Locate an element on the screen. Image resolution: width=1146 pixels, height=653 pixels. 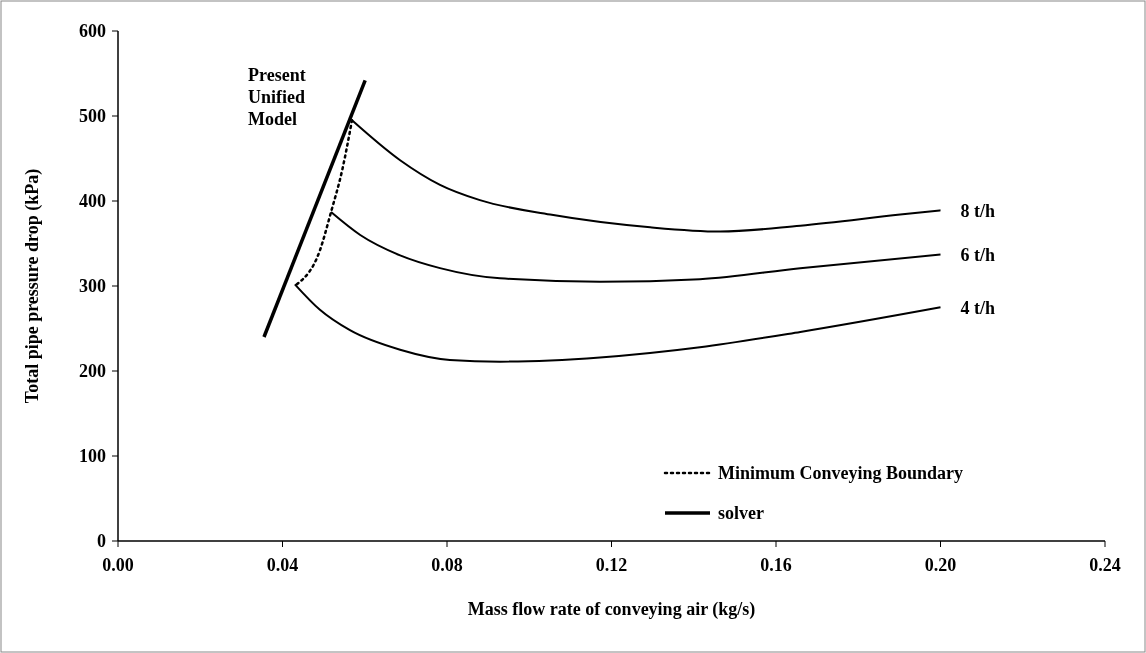
x-tick-label: 0.00 is located at coordinates (118, 565).